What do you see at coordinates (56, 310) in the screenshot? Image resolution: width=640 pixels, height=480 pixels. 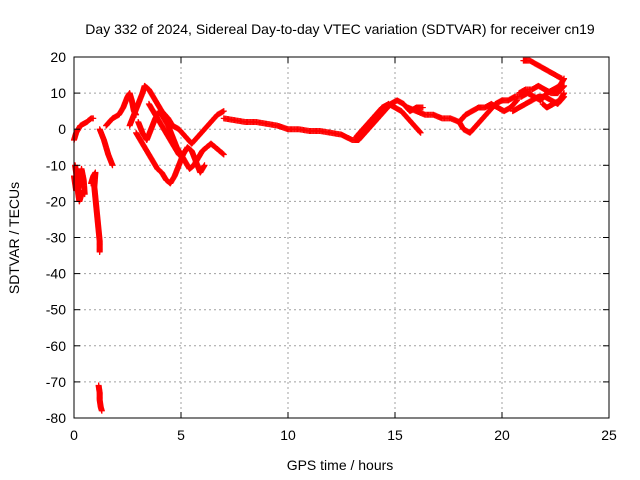 I see `y-tick-label: -50` at bounding box center [56, 310].